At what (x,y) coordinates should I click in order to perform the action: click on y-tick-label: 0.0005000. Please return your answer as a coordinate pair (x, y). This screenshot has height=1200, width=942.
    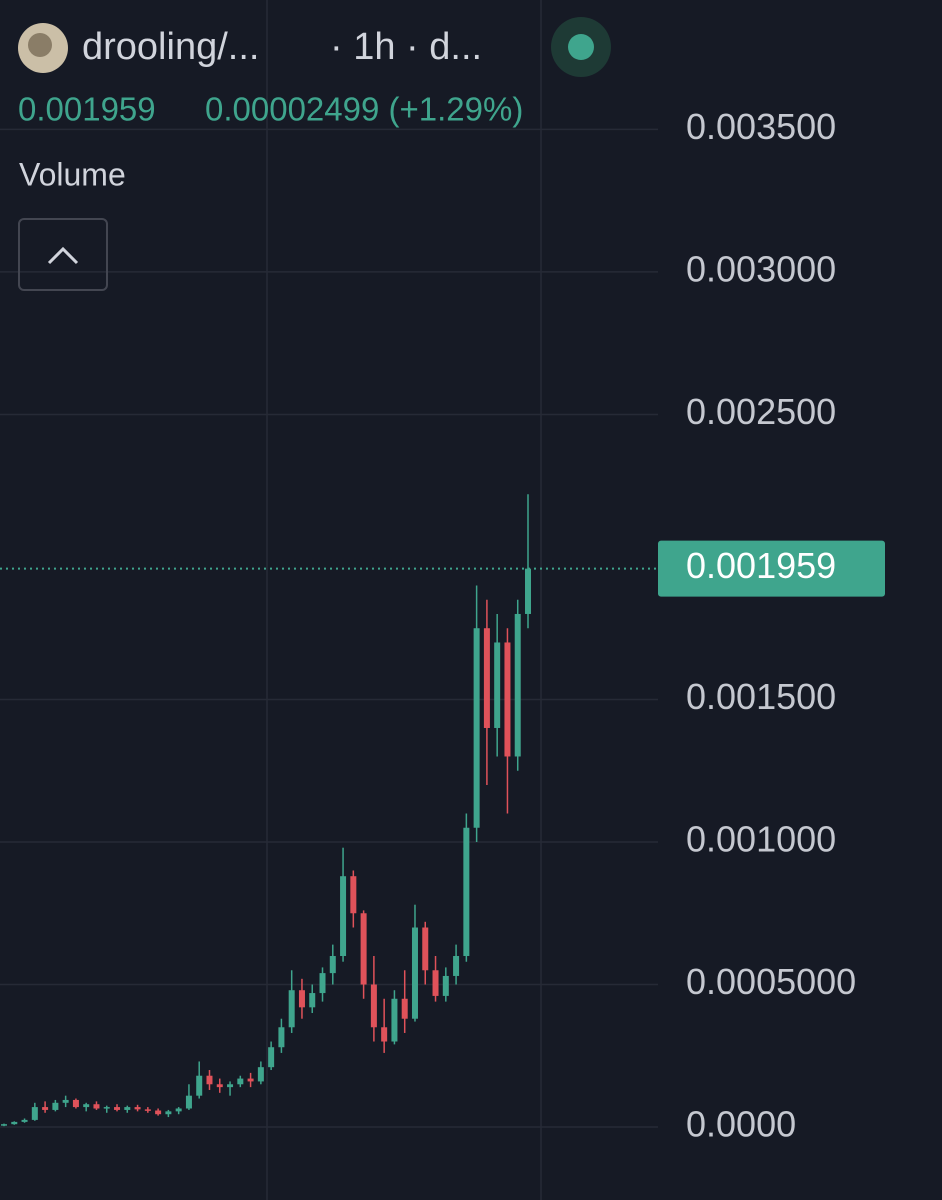
    Looking at the image, I should click on (771, 981).